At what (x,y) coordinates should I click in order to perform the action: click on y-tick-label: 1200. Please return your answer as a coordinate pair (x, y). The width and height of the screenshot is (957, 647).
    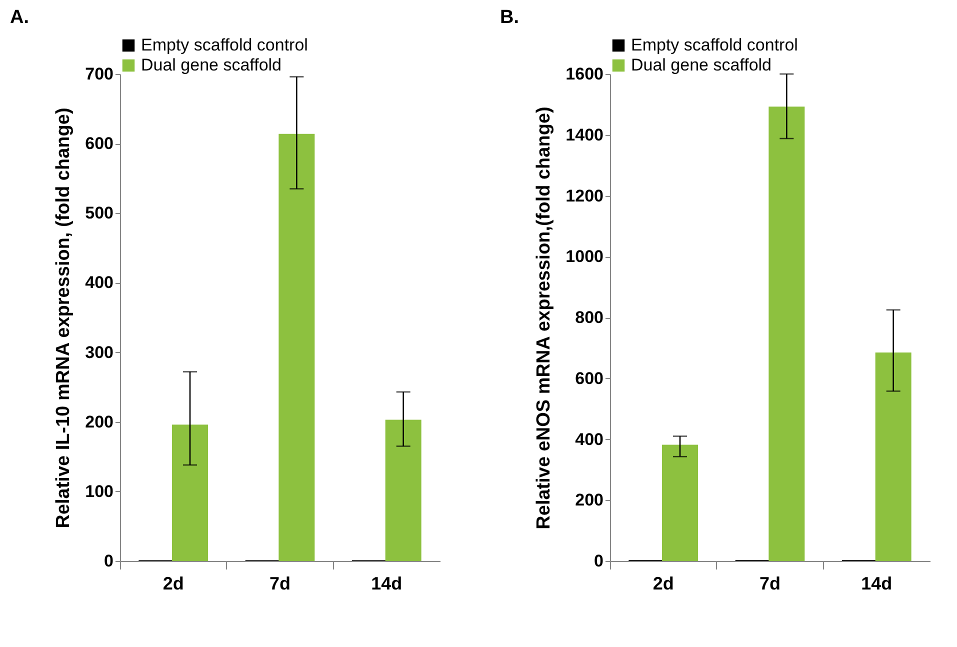
    Looking at the image, I should click on (585, 196).